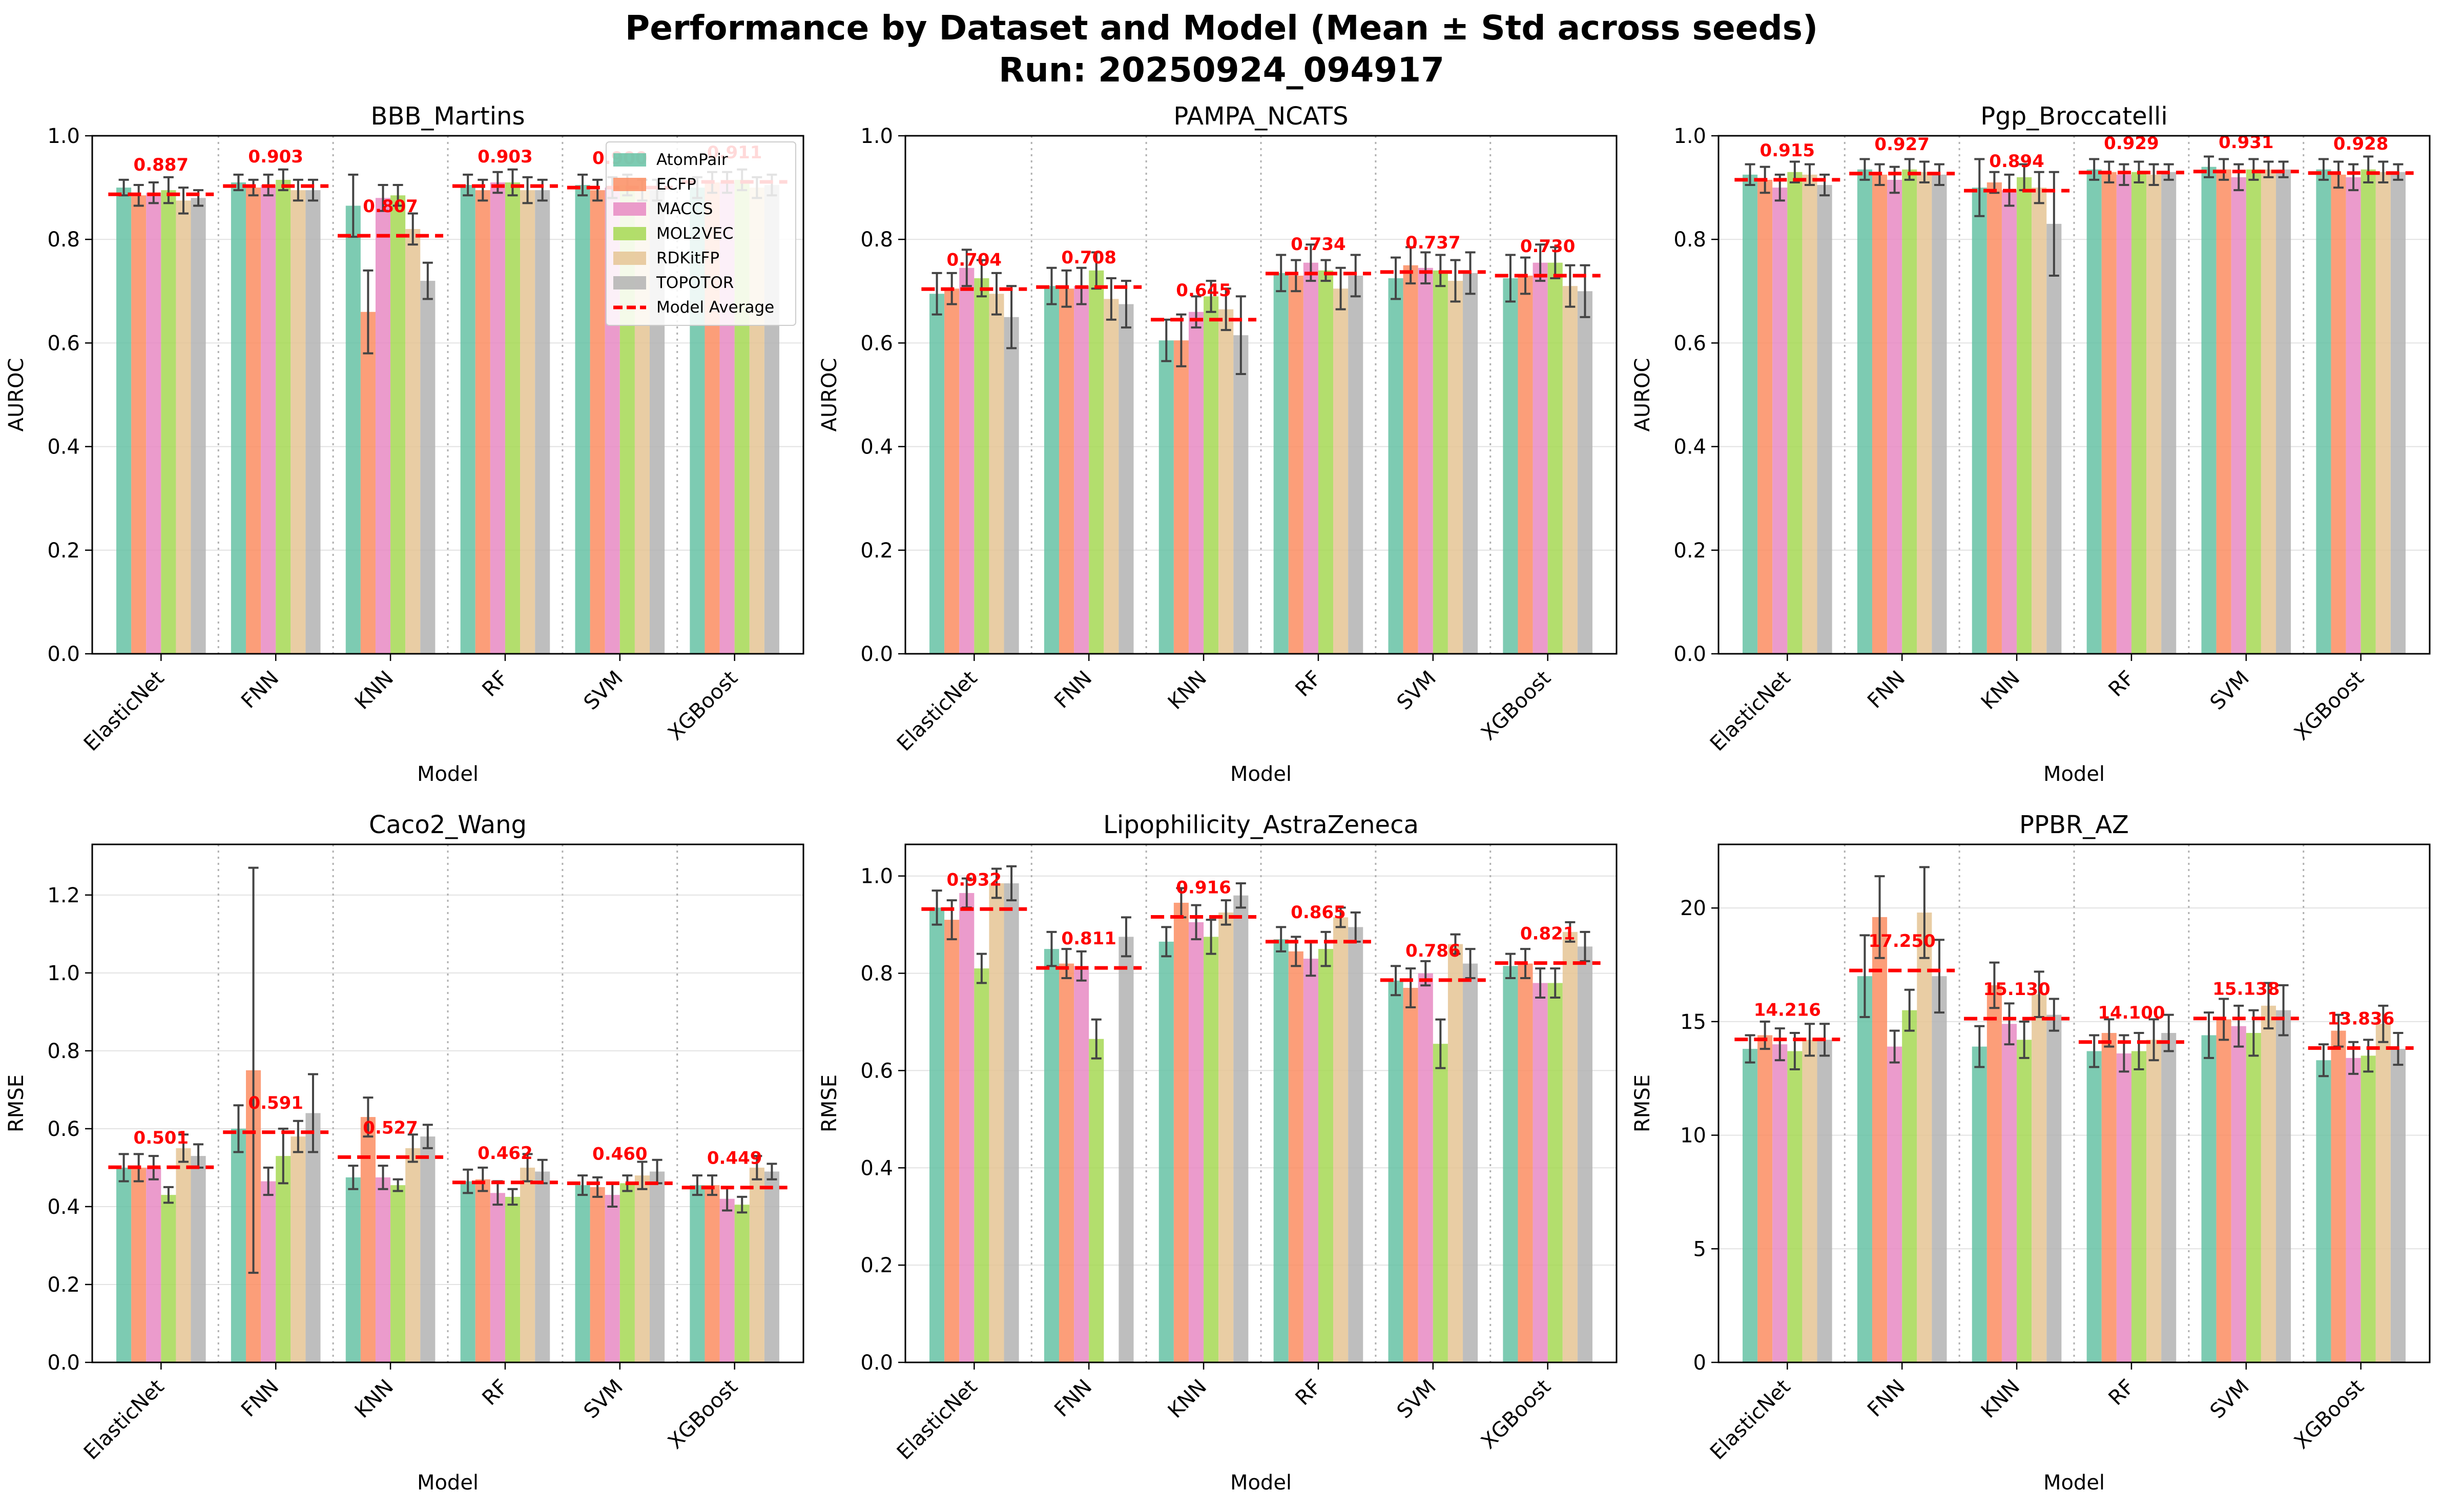 The image size is (2443, 1512). Describe the element at coordinates (161, 1138) in the screenshot. I see `model-average-label: 0.501` at that location.